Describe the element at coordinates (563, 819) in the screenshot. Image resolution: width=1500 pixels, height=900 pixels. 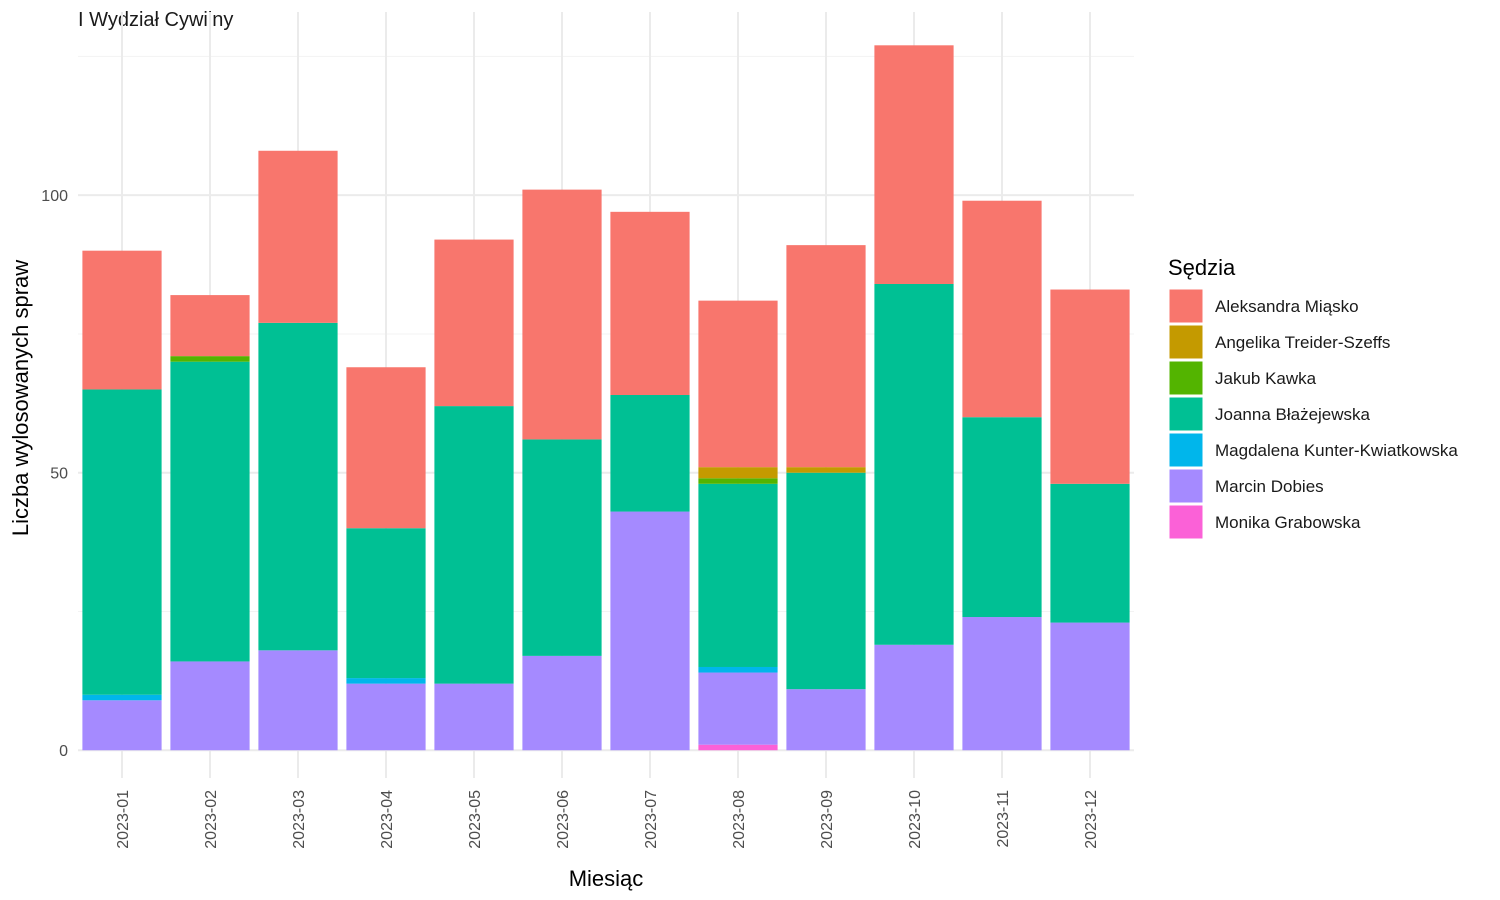
I see `x-tick-label: 2023-06` at that location.